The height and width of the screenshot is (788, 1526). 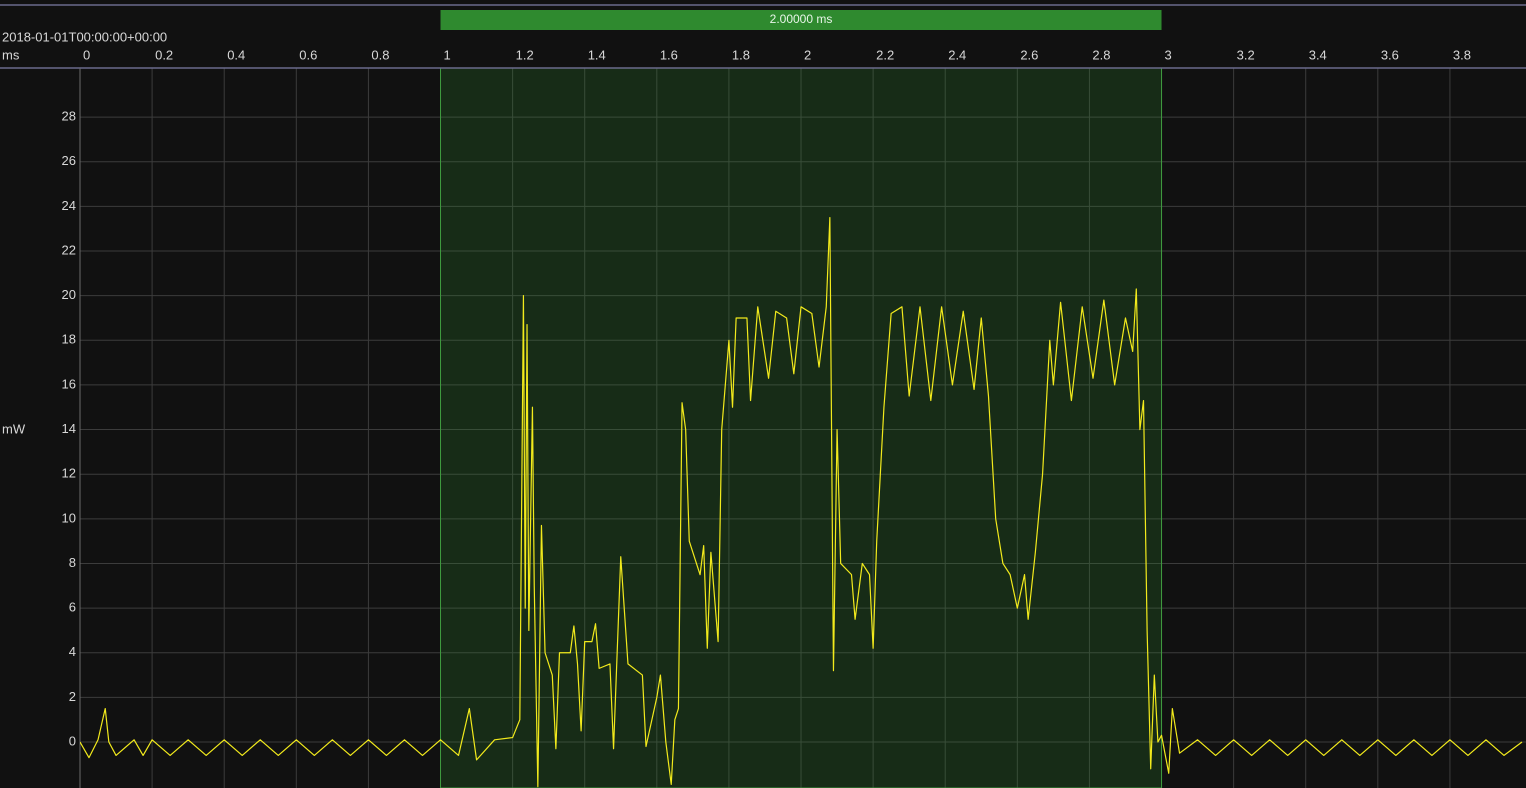 What do you see at coordinates (14, 428) in the screenshot?
I see `y-axis-unit: mW` at bounding box center [14, 428].